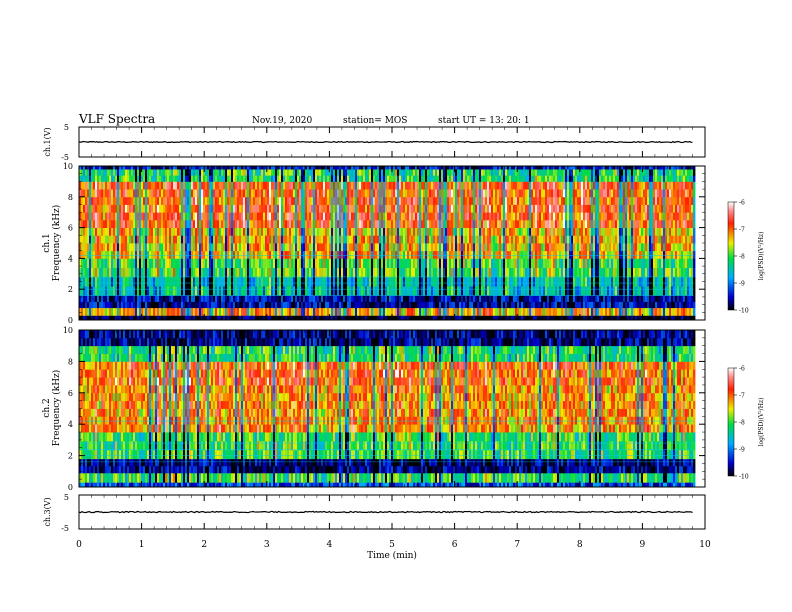 This screenshot has width=792, height=612. What do you see at coordinates (761, 256) in the screenshot?
I see `ch1-colorbar-label: log(PSD)(V²/Hz)` at bounding box center [761, 256].